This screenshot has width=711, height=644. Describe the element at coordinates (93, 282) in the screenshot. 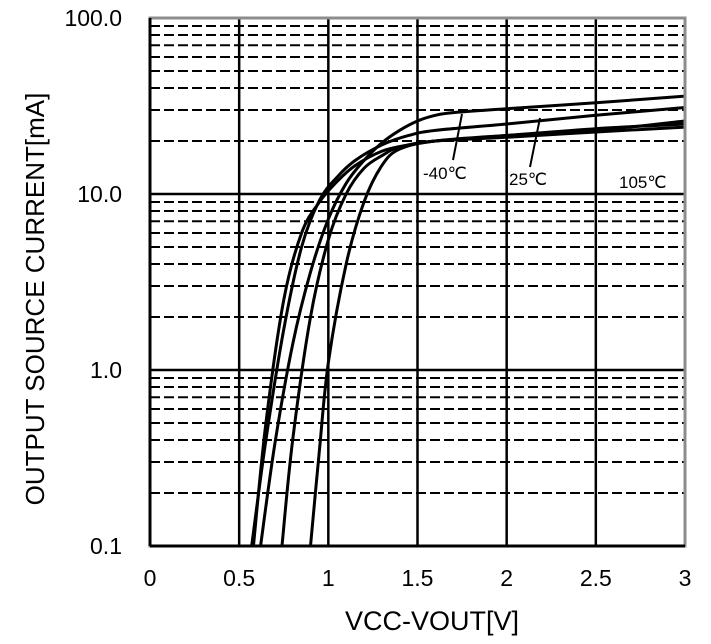

I see `y-tick-labels: 0.1 1.0 10.0 100.0` at that location.